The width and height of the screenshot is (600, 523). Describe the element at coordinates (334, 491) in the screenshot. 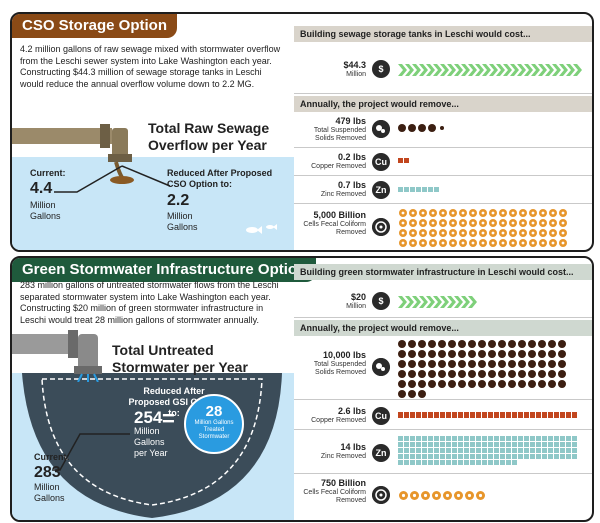

I see `gsi-coliform-label: 750 Billion Cells Fecal Coliform Removed` at that location.